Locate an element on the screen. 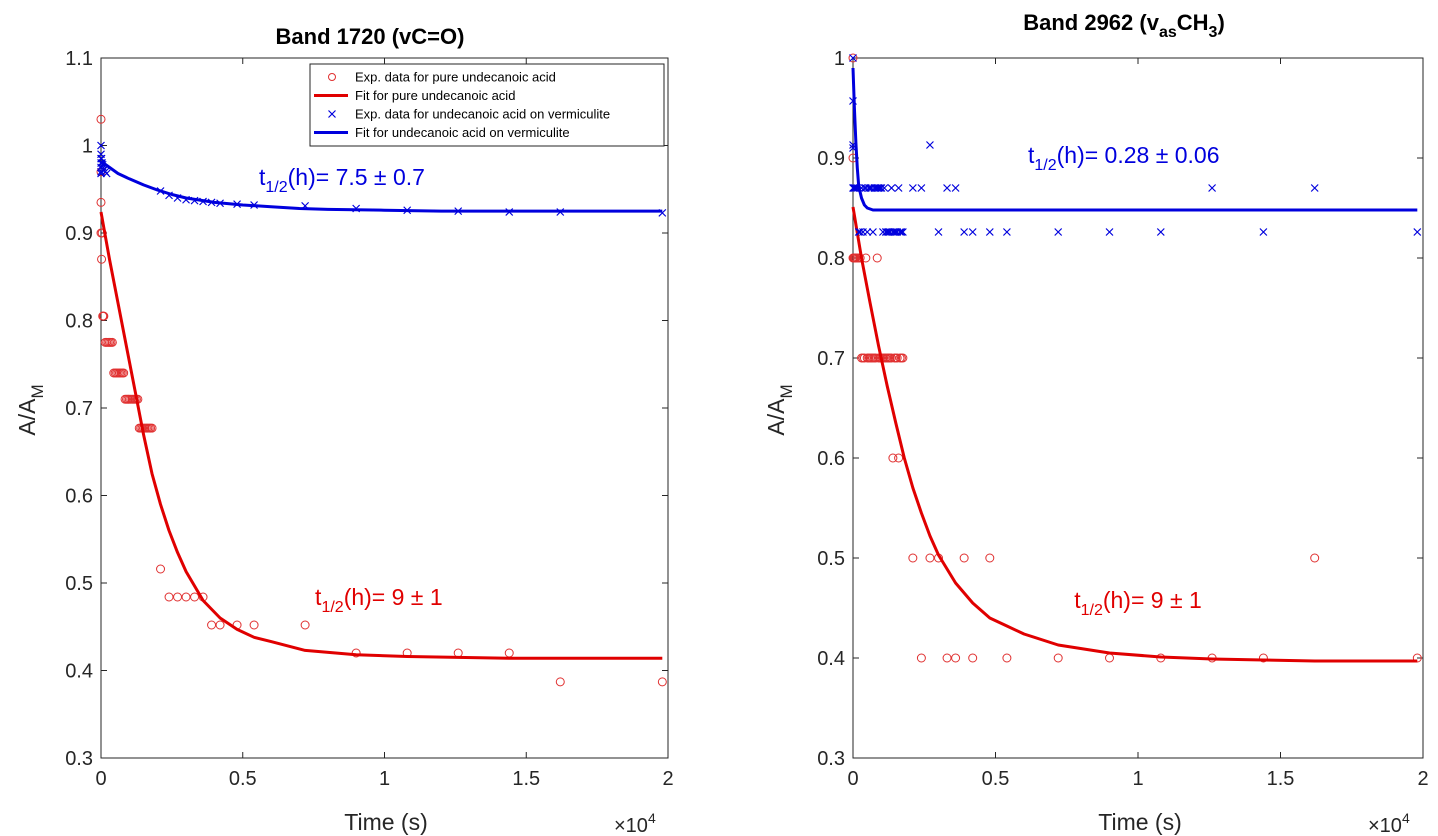  y-tick-label: 0.5 is located at coordinates (831, 559).